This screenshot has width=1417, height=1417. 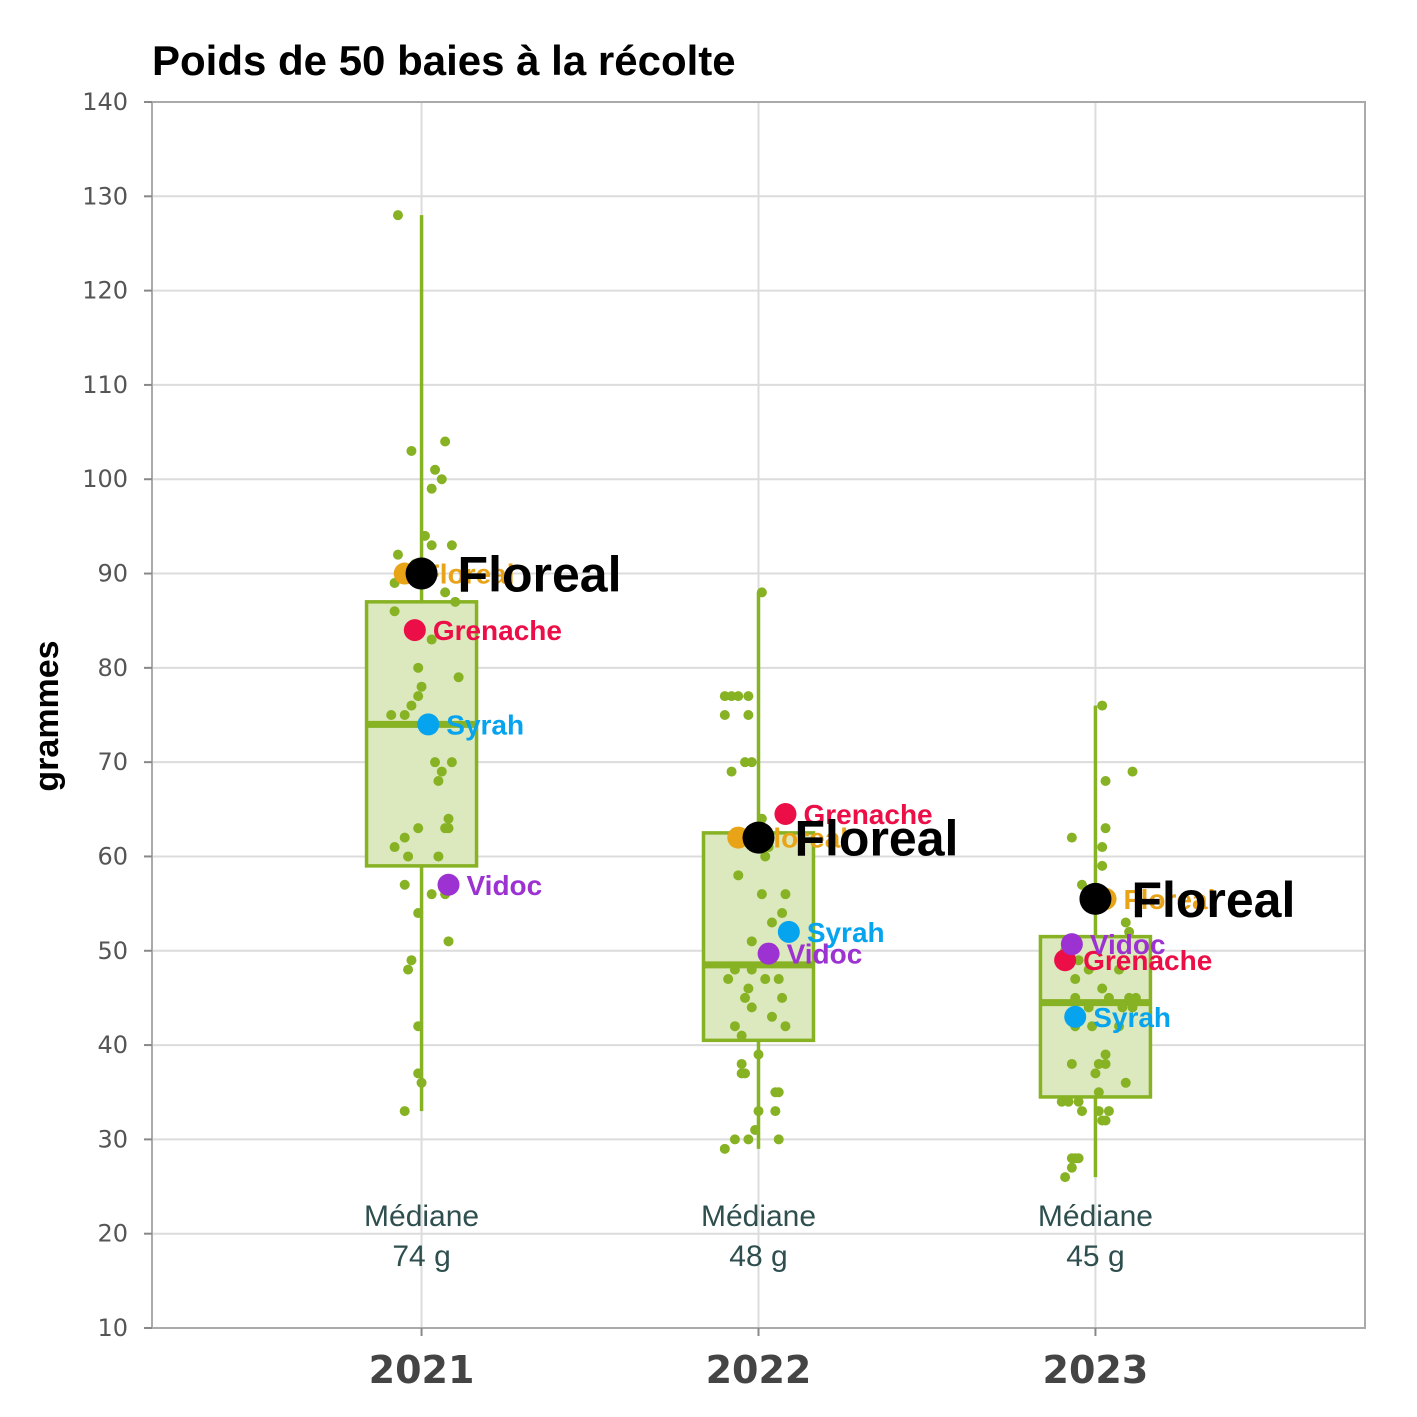 I want to click on x-tick-label: 2023, so click(x=1096, y=1370).